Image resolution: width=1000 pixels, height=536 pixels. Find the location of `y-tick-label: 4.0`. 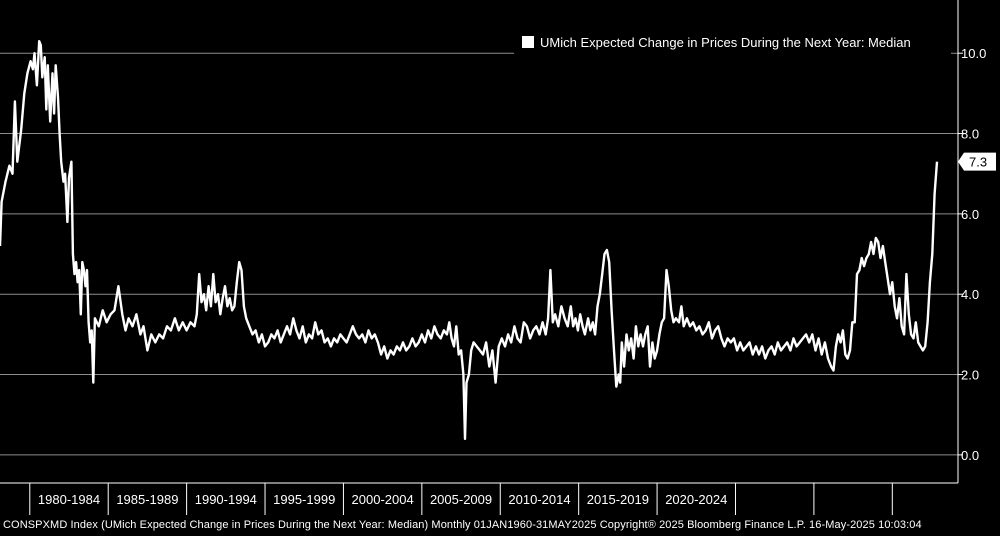

y-tick-label: 4.0 is located at coordinates (970, 294).